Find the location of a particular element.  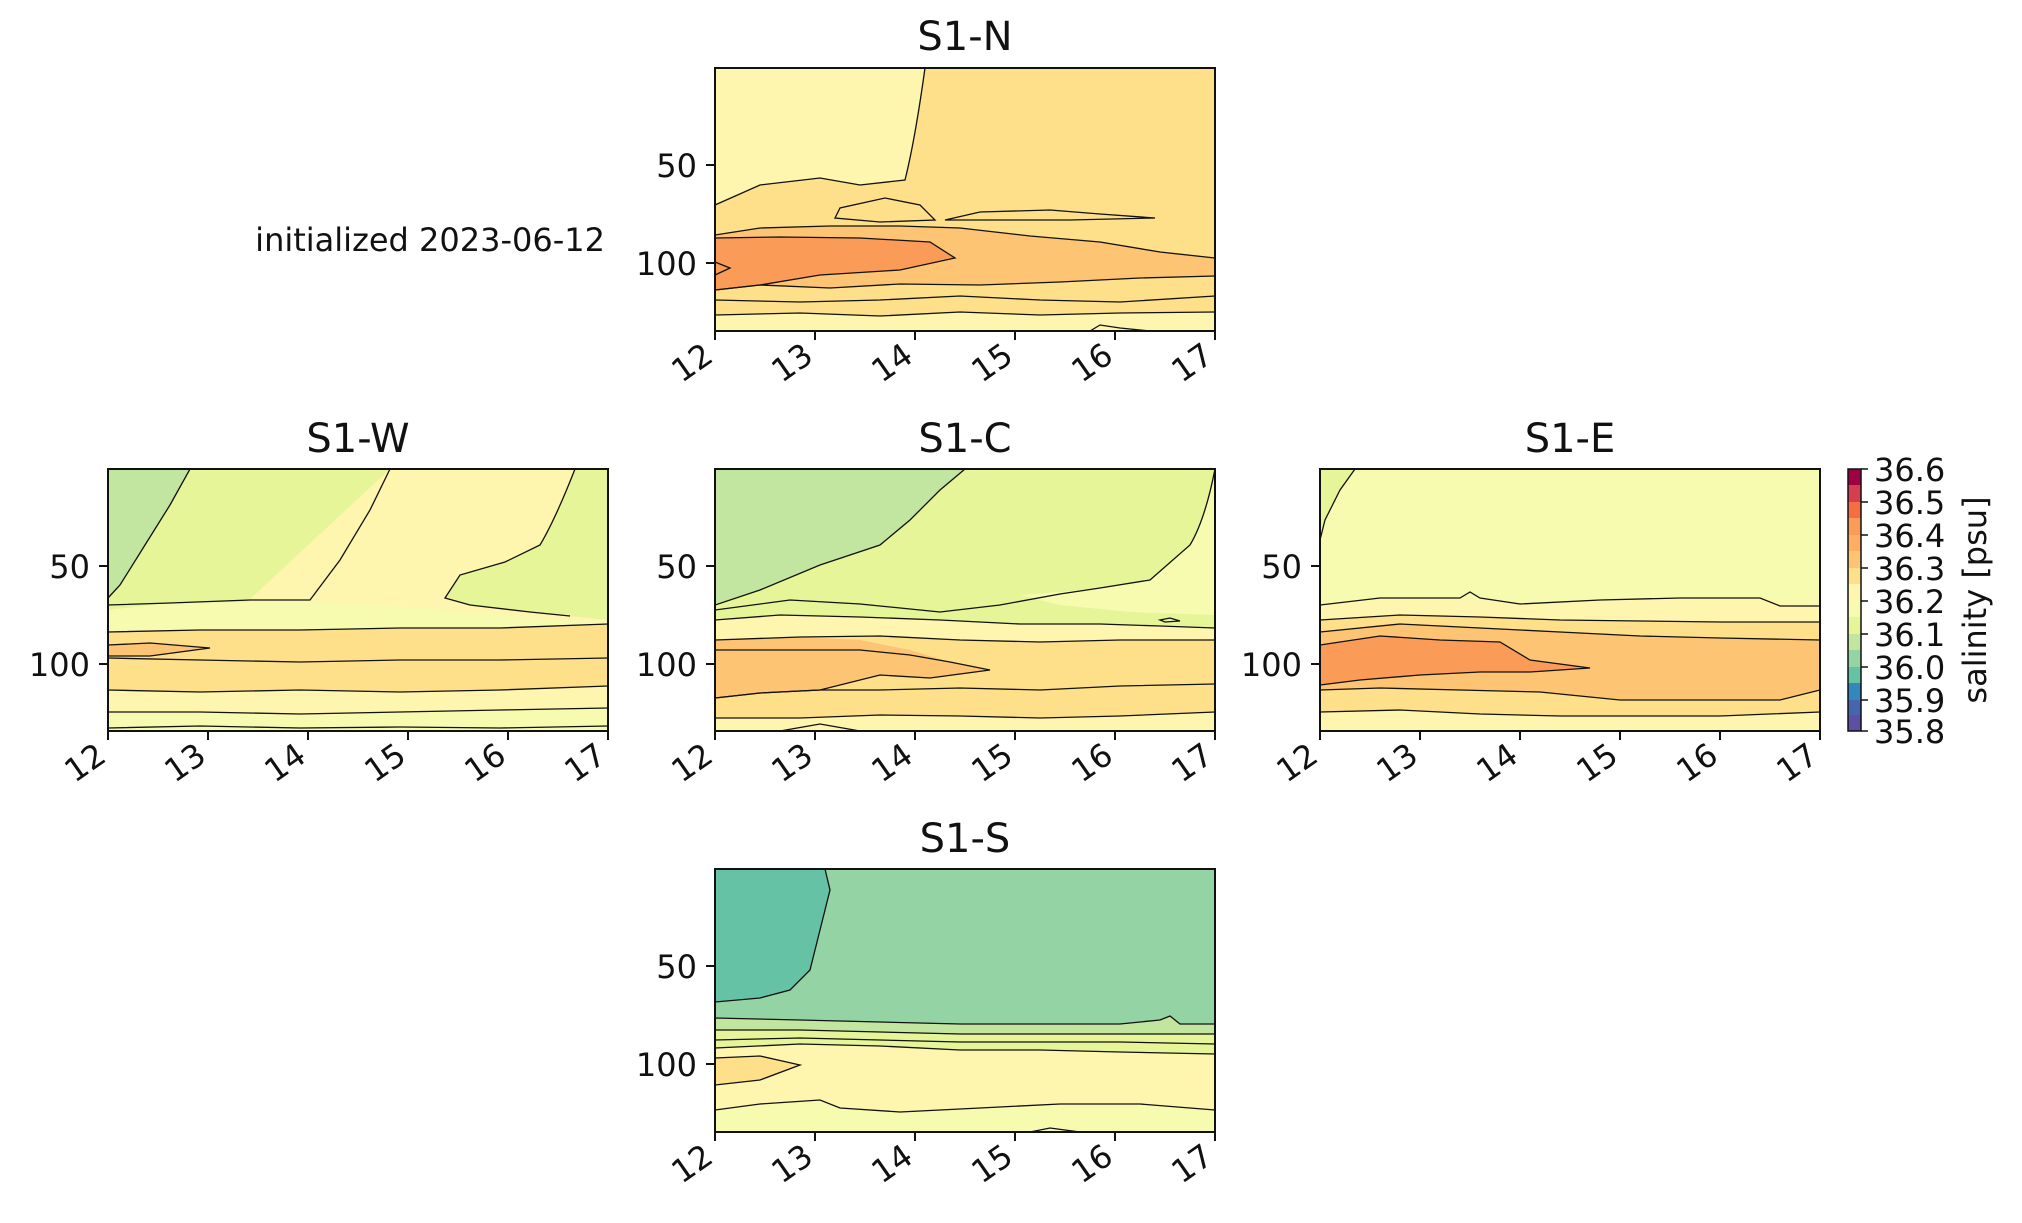

colorbar-tick-label: 35.8 is located at coordinates (1909, 732).